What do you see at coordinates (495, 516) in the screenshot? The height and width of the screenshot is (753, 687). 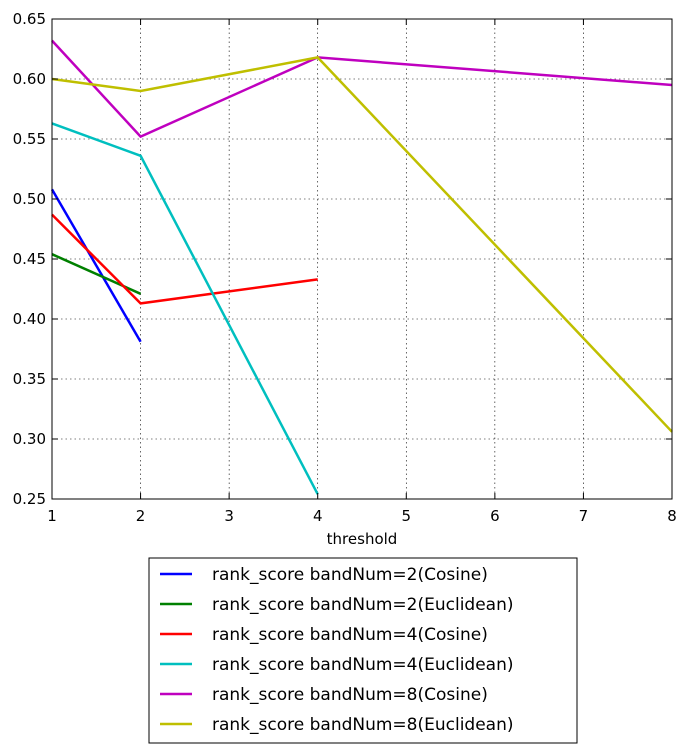 I see `x-tick-label: 6` at bounding box center [495, 516].